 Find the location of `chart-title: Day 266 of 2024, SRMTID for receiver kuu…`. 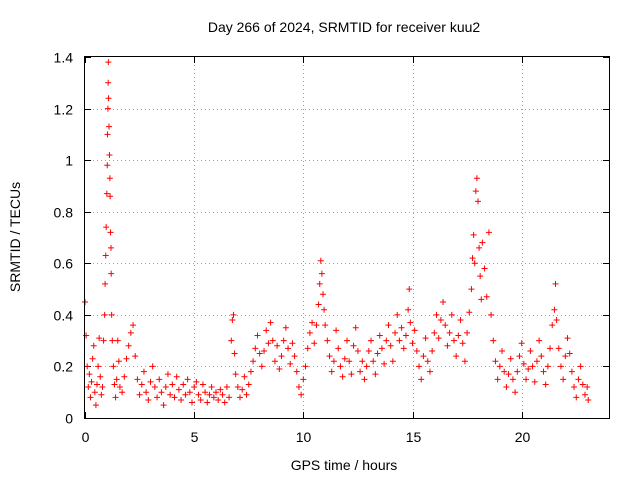

chart-title: Day 266 of 2024, SRMTID for receiver kuu… is located at coordinates (344, 27).